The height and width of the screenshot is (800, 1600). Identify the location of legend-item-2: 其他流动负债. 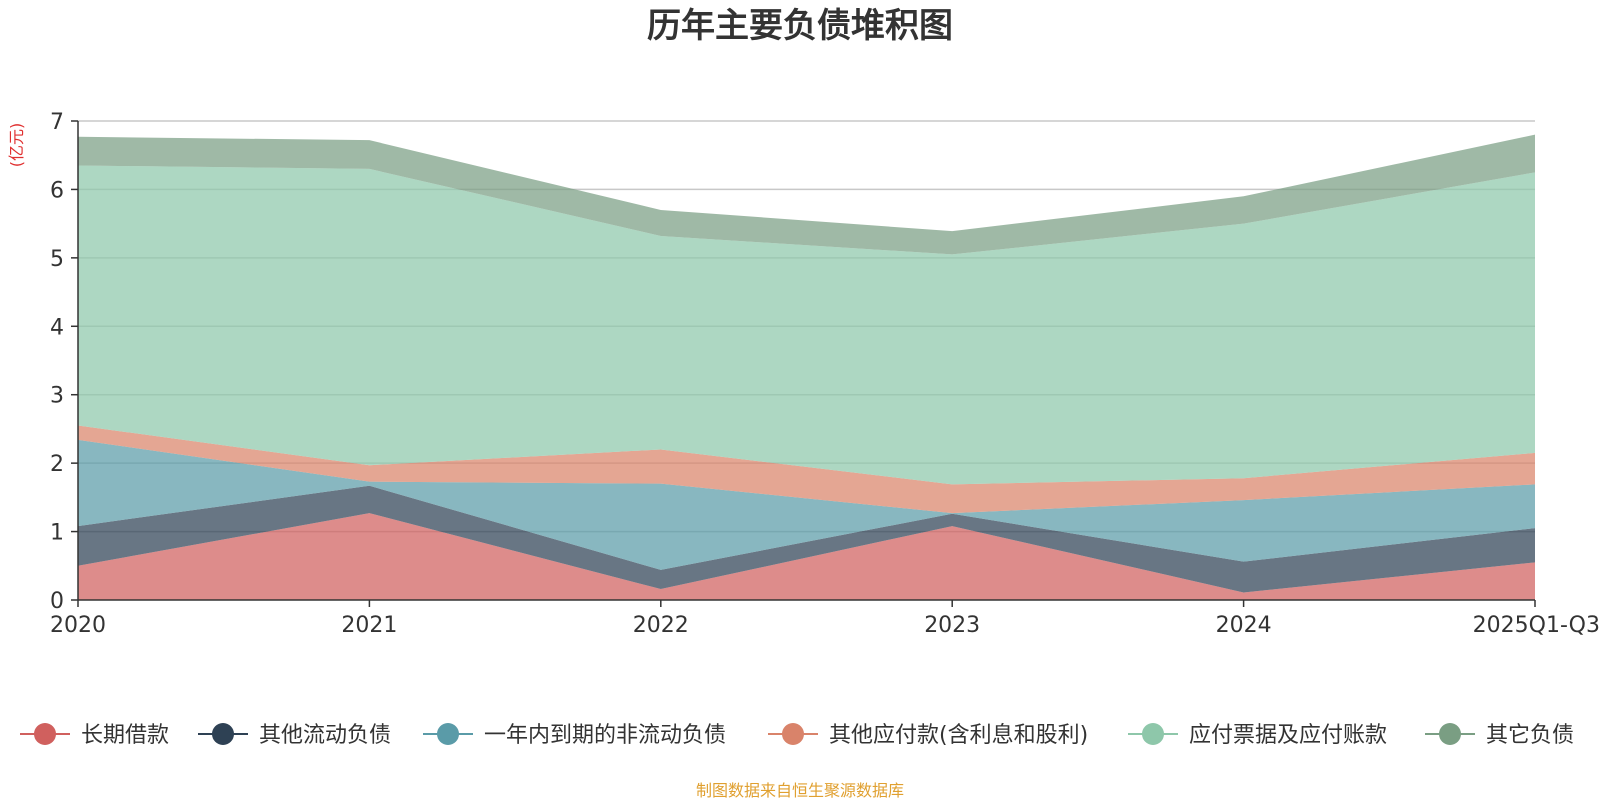
(294, 735).